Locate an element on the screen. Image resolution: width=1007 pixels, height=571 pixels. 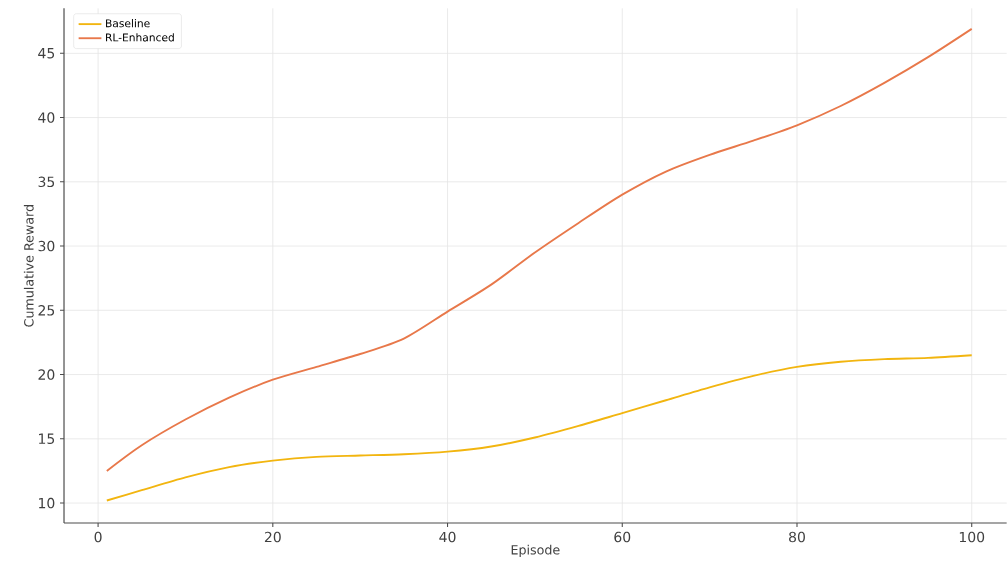
legend-label: Baseline is located at coordinates (128, 23).